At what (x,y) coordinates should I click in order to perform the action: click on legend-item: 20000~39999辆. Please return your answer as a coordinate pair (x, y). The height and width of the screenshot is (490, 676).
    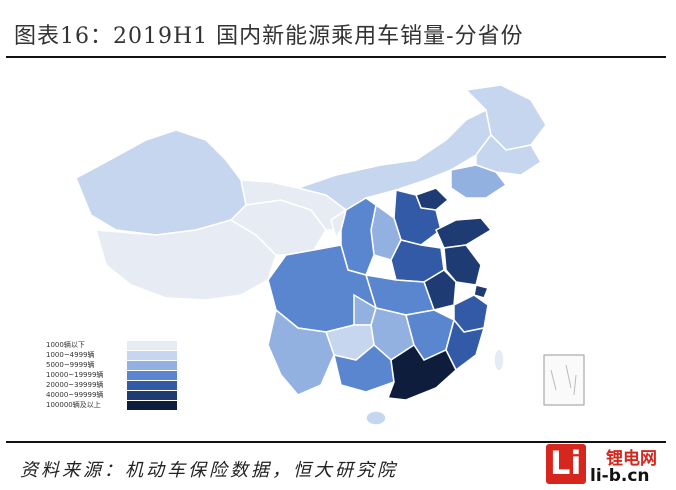
    Looking at the image, I should click on (116, 385).